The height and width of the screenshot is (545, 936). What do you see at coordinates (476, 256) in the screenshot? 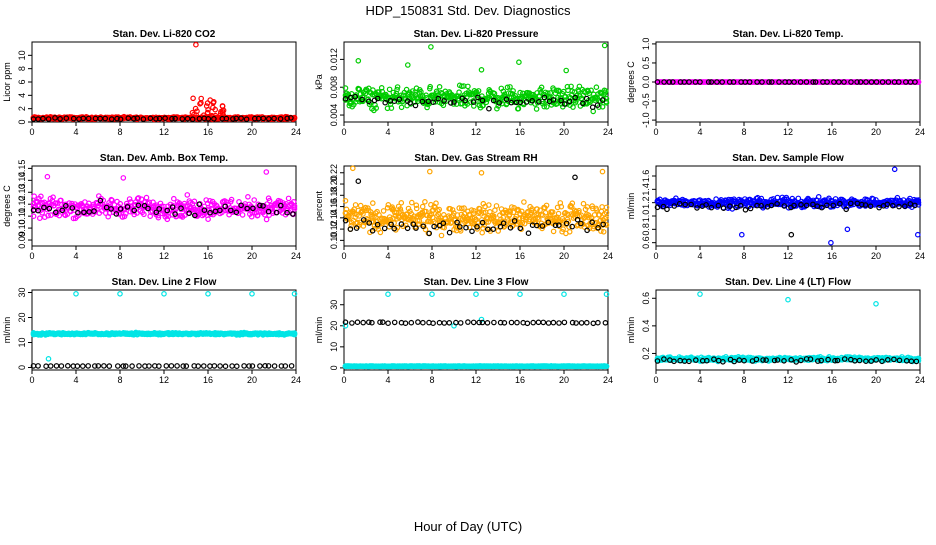
I see `x-tick-label: 12` at bounding box center [476, 256].